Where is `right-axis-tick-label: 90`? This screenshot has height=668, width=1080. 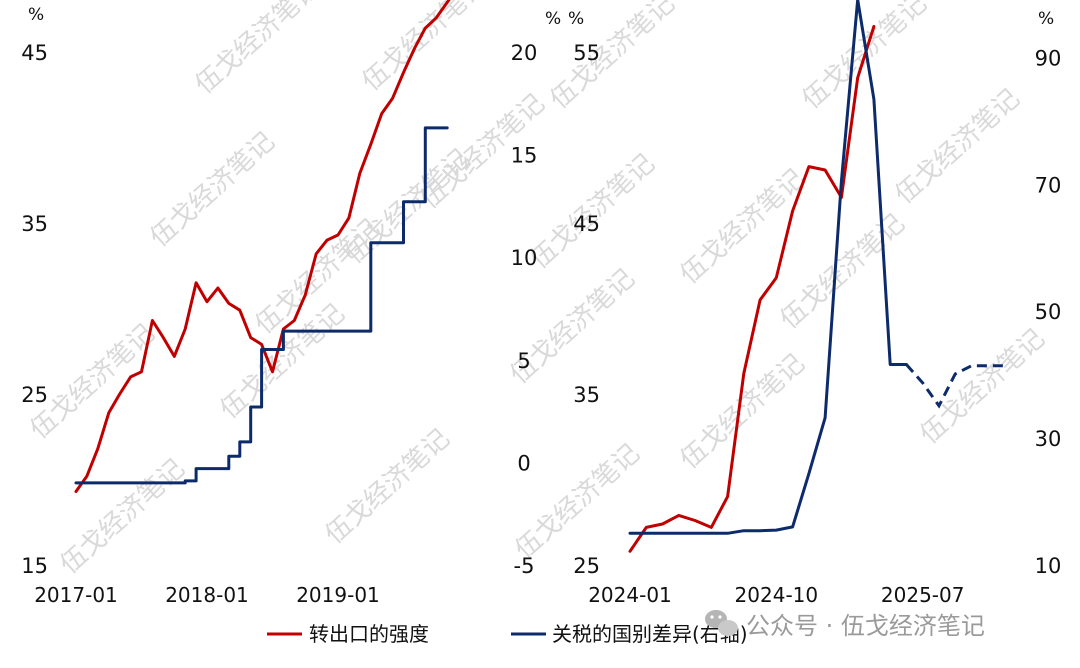
right-axis-tick-label: 90 is located at coordinates (1048, 58).